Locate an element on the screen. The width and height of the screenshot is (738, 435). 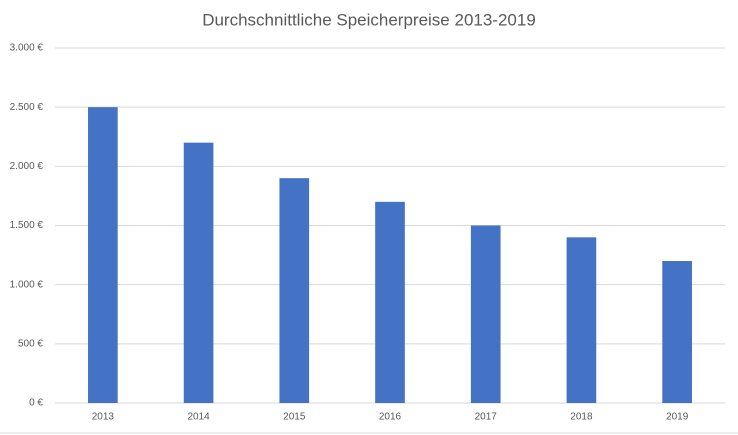
x-tick-label: 2017 is located at coordinates (486, 417).